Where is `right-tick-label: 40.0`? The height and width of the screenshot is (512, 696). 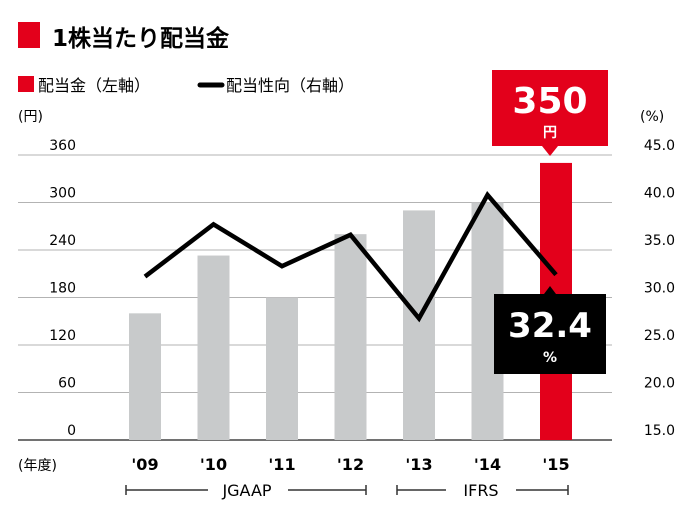
right-tick-label: 40.0 is located at coordinates (659, 194).